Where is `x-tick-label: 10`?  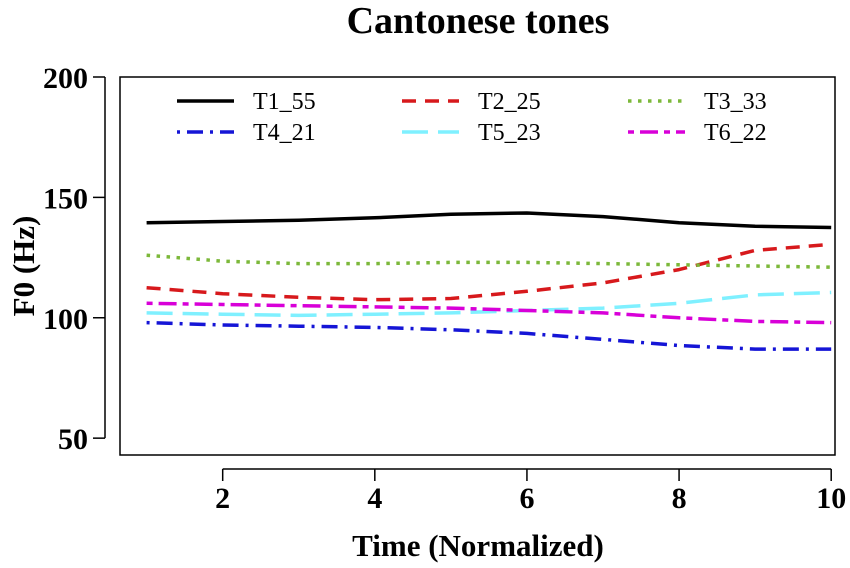
x-tick-label: 10 is located at coordinates (831, 498).